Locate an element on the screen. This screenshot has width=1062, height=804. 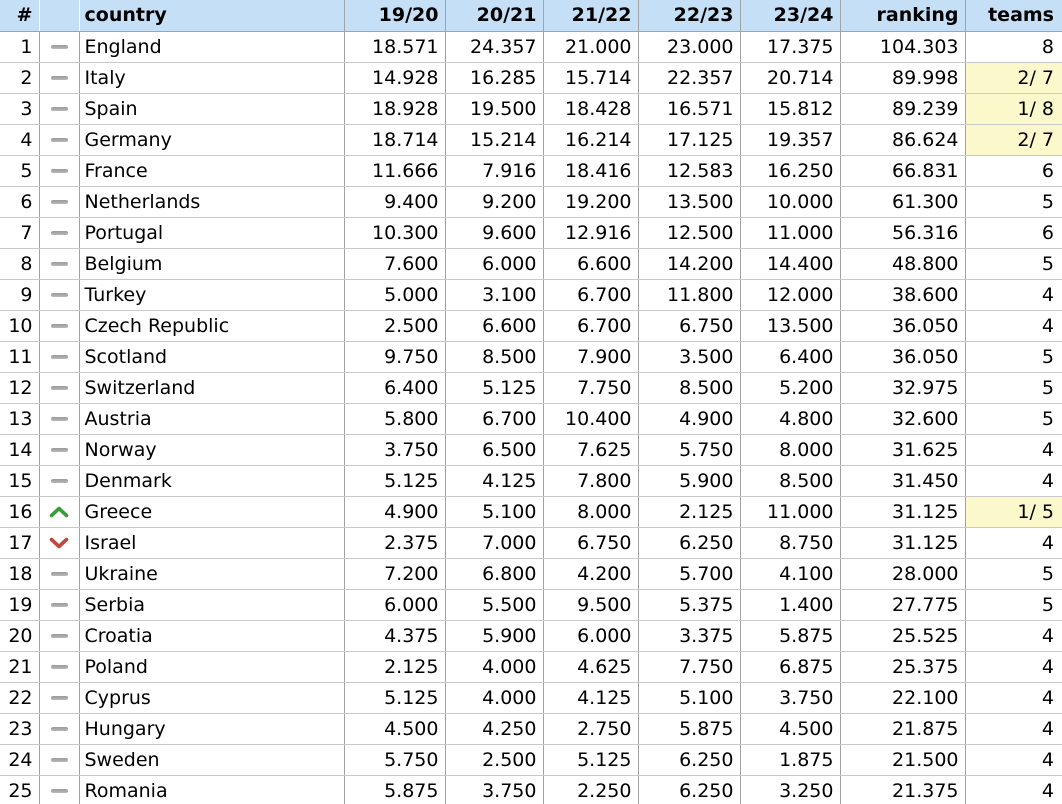
season-cell: 7.750 is located at coordinates (689, 667).